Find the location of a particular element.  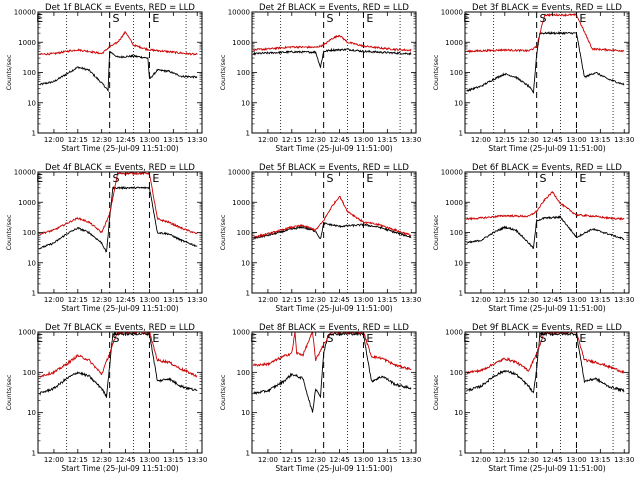

chart-title: Det 1f BLACK = Events, RED = LLD is located at coordinates (120, 8).